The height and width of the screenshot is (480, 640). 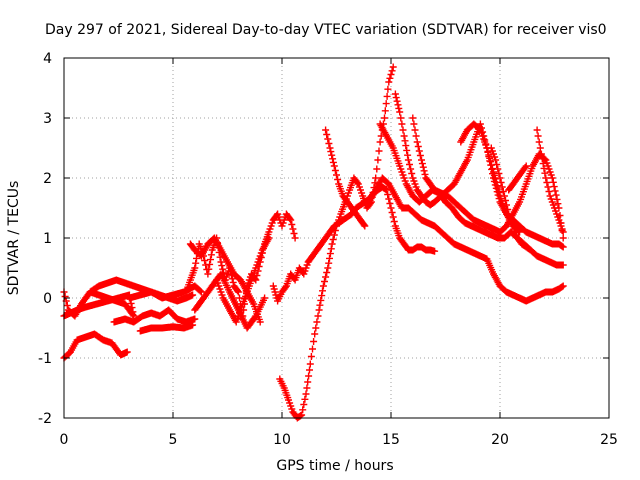 I want to click on x-tick-label: 10, so click(x=282, y=440).